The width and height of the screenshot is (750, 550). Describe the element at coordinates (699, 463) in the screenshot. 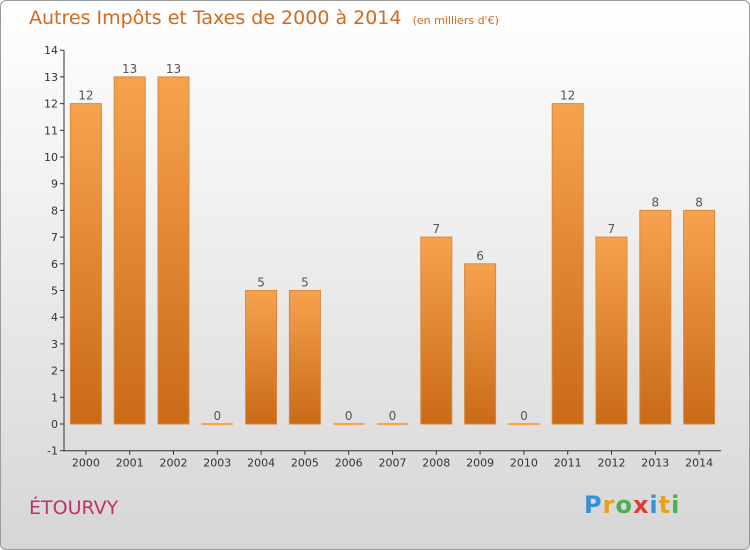

I see `x-tick-label: 2014` at that location.